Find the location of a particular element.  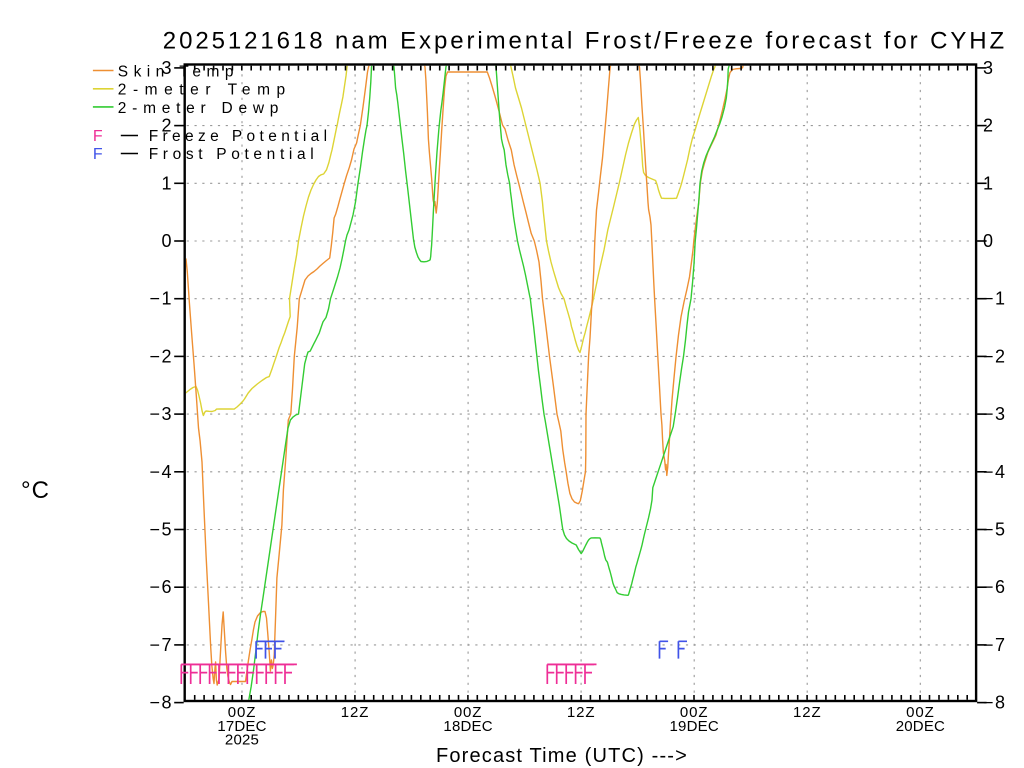

svg-text: °C is located at coordinates (35, 490).